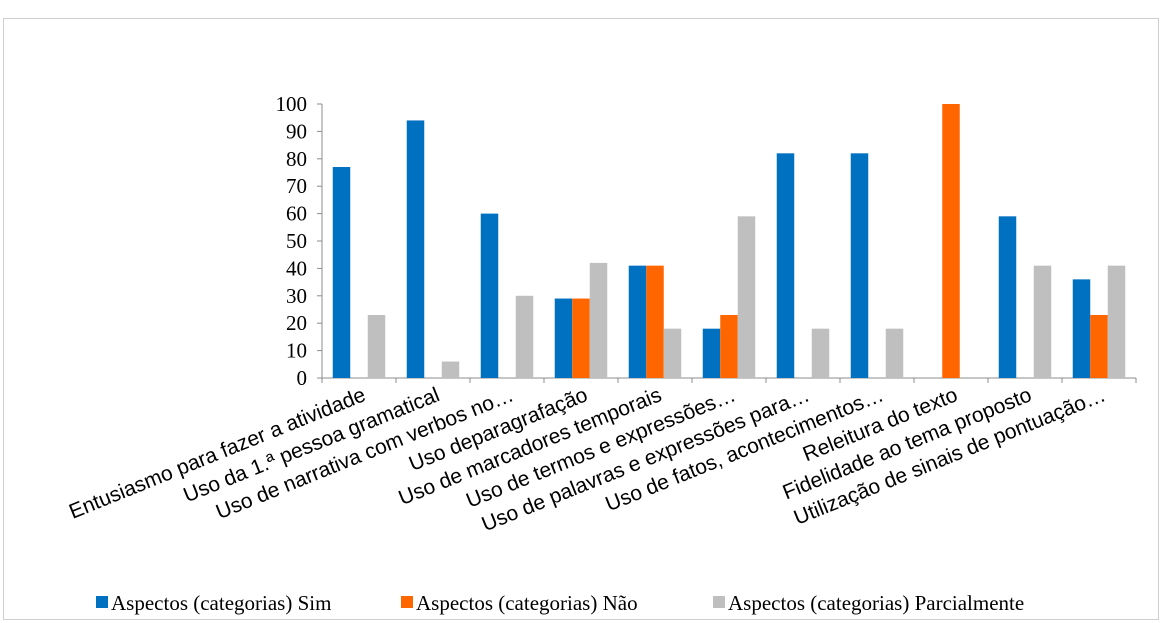 The height and width of the screenshot is (623, 1162). I want to click on legend-label: Aspectos (categorias) Parcialmente, so click(876, 603).